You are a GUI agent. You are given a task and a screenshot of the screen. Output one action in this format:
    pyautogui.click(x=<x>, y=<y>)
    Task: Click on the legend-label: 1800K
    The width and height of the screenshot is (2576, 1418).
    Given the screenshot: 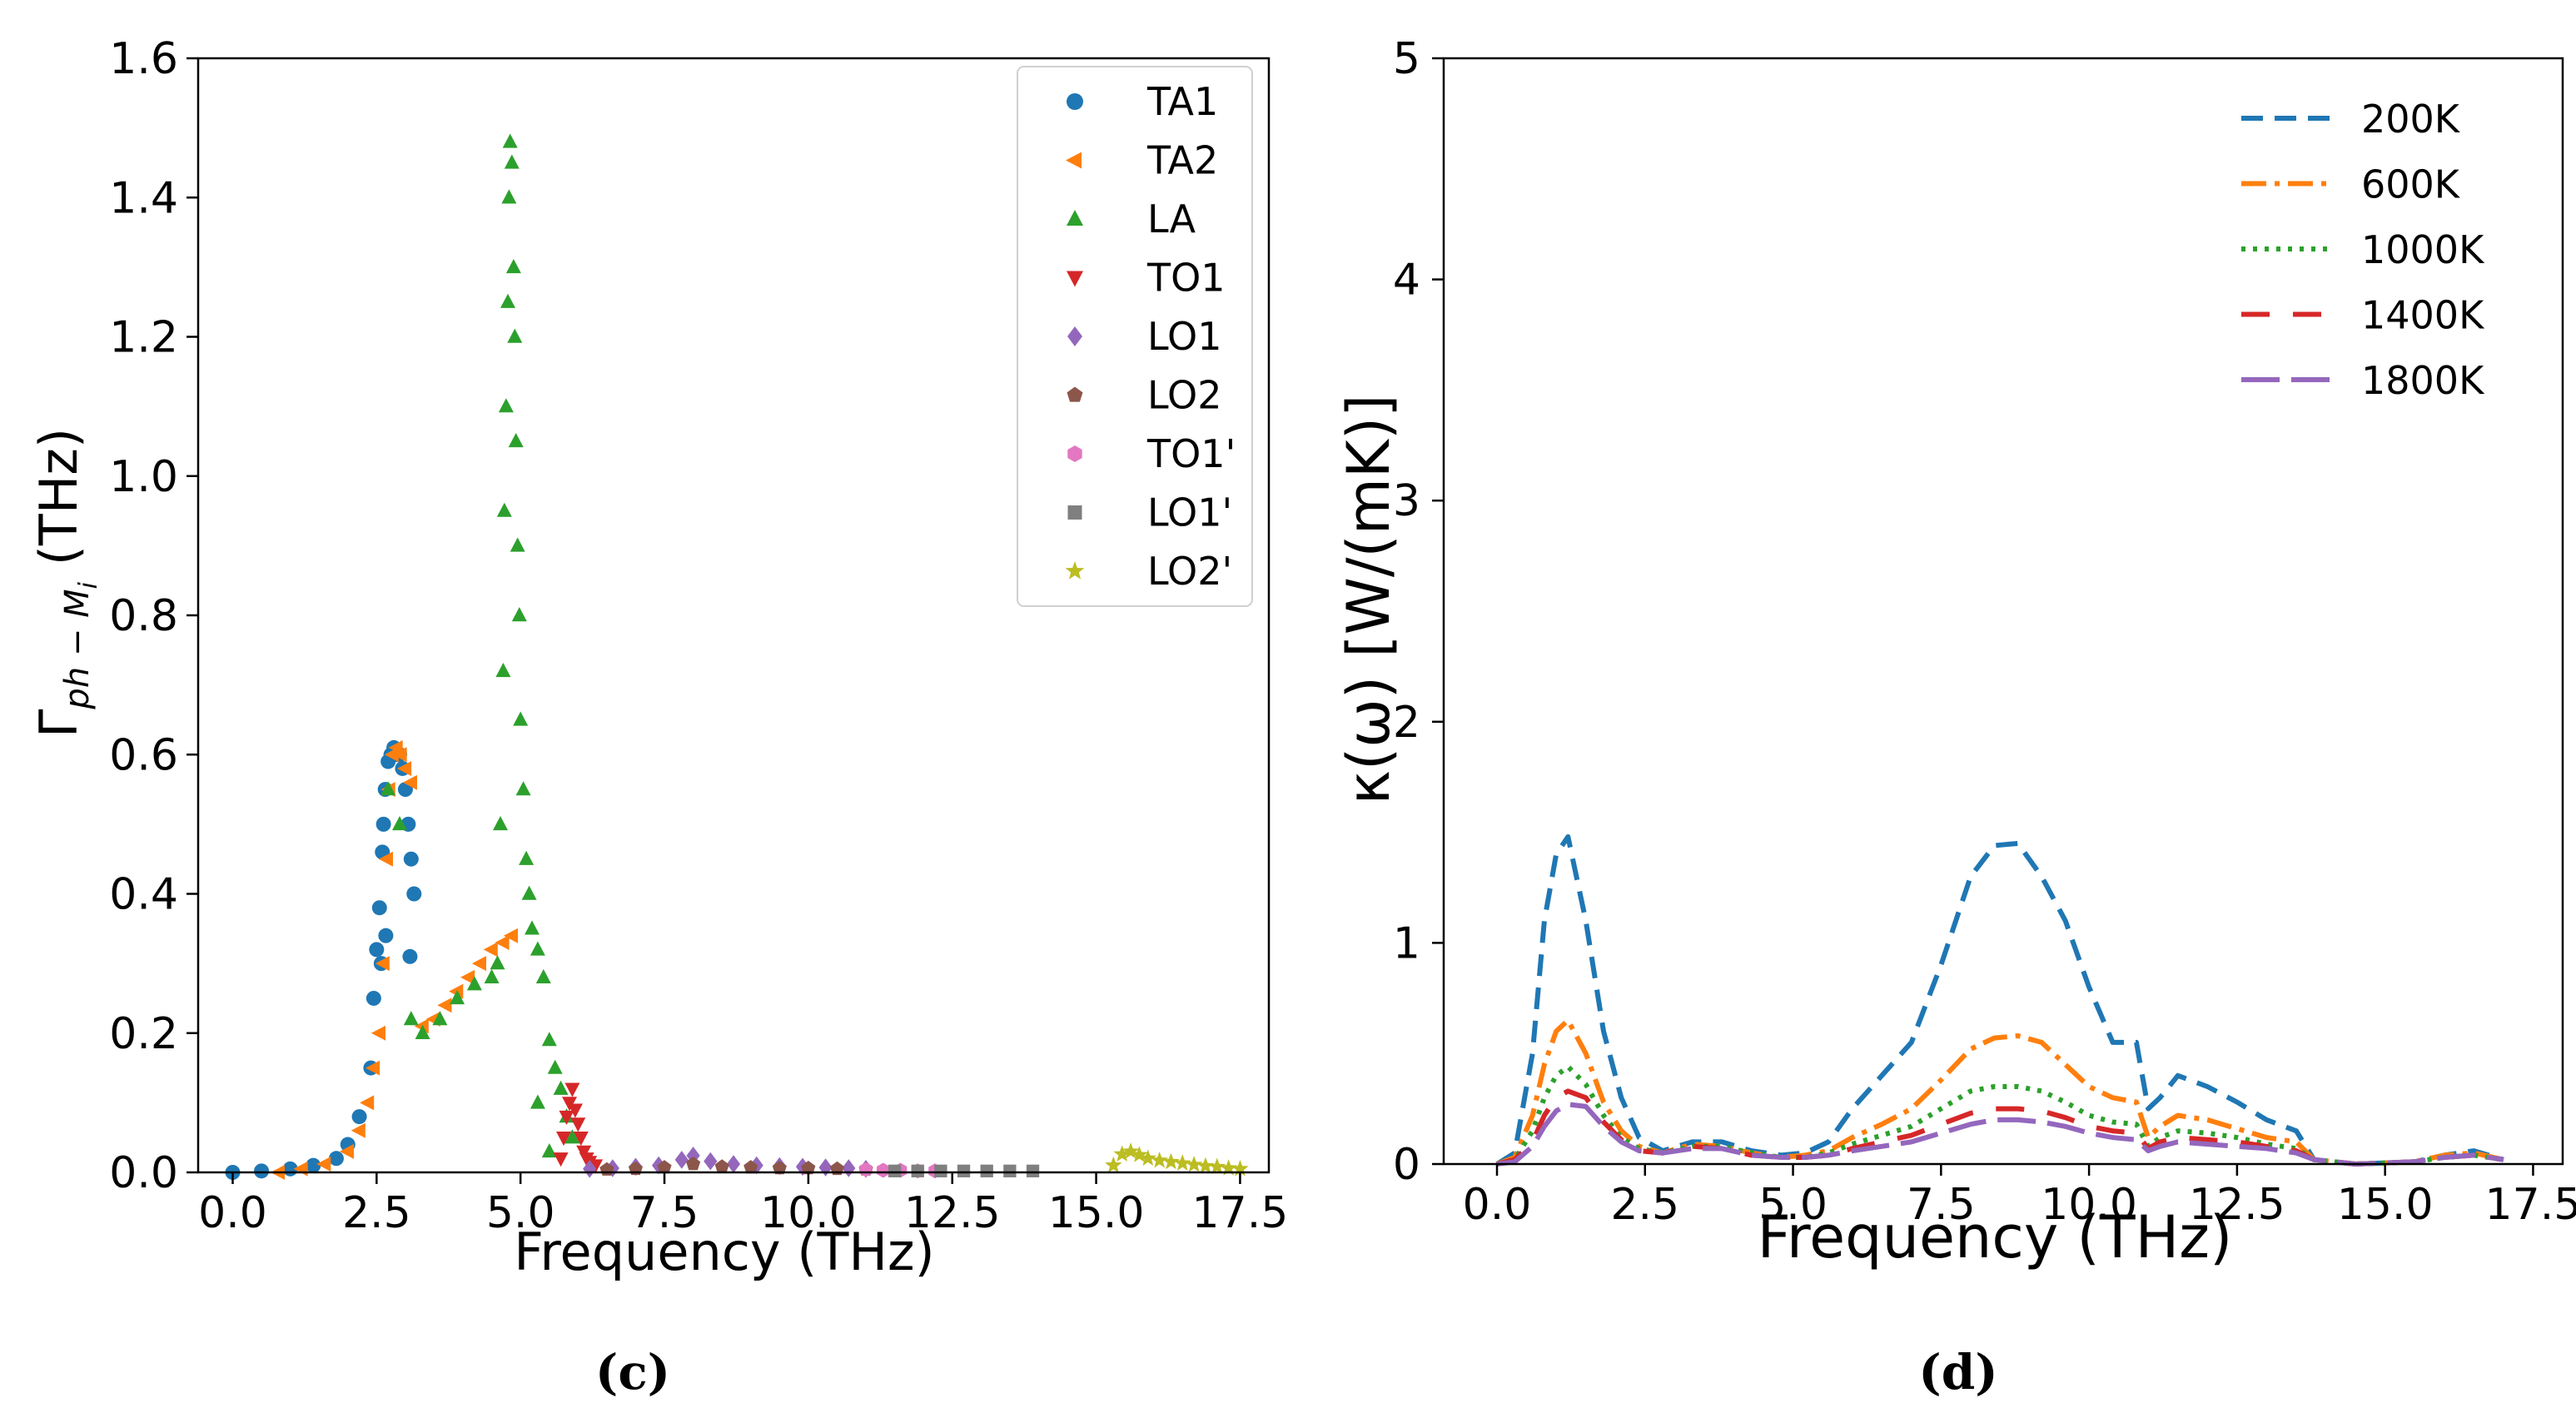 What is the action you would take?
    pyautogui.click(x=2423, y=380)
    